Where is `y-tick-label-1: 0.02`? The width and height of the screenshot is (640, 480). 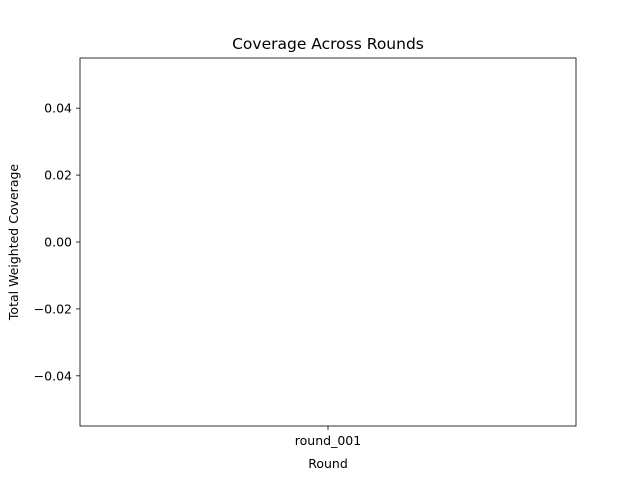 y-tick-label-1: 0.02 is located at coordinates (58, 175).